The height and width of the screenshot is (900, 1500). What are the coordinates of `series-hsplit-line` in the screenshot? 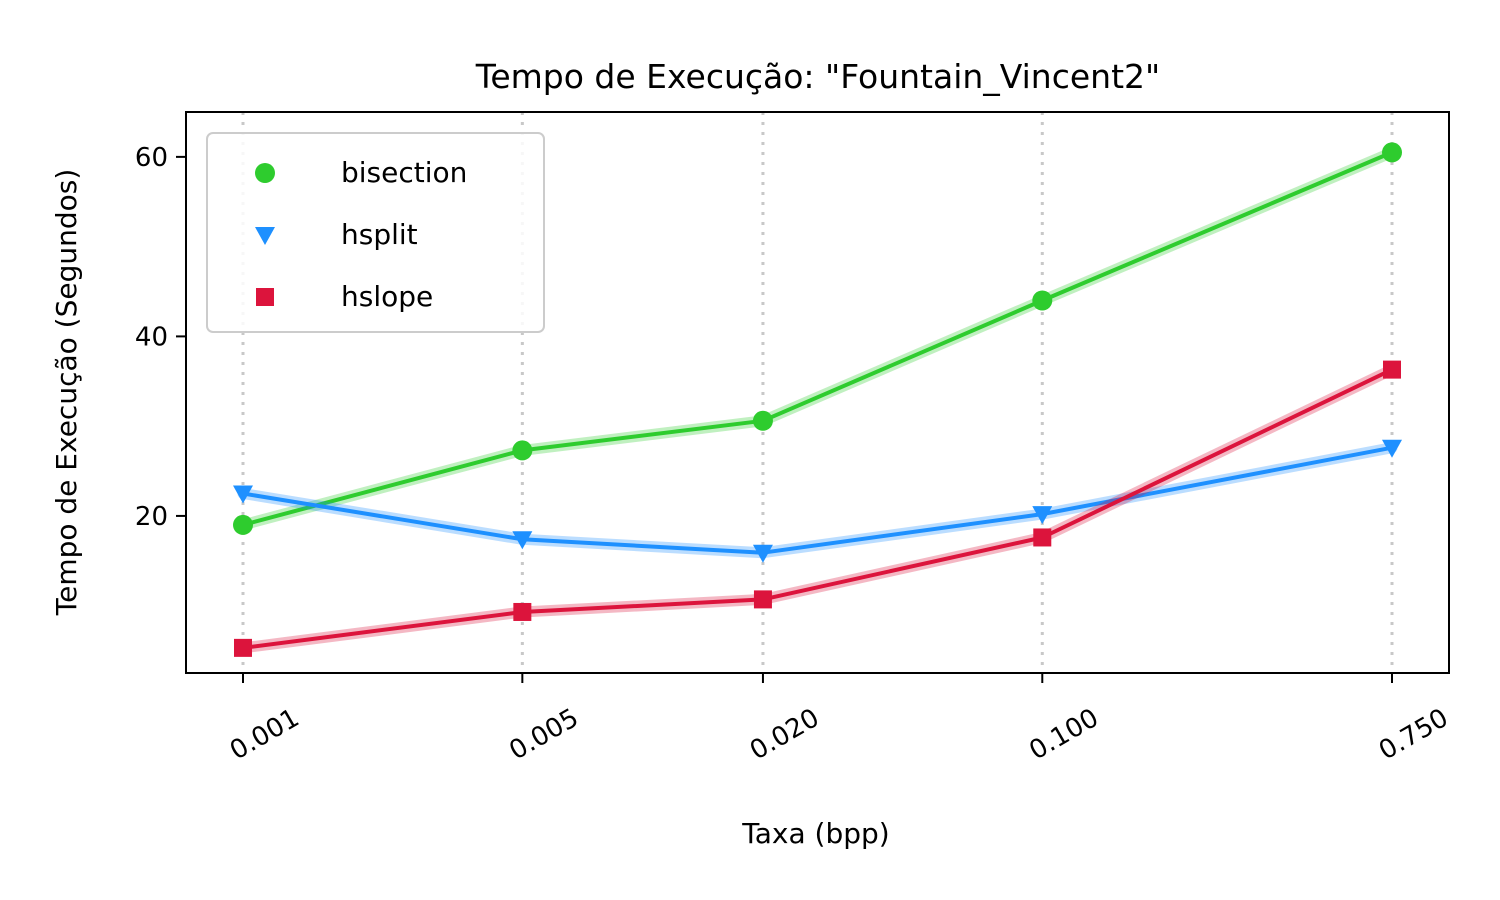 It's located at (817, 500).